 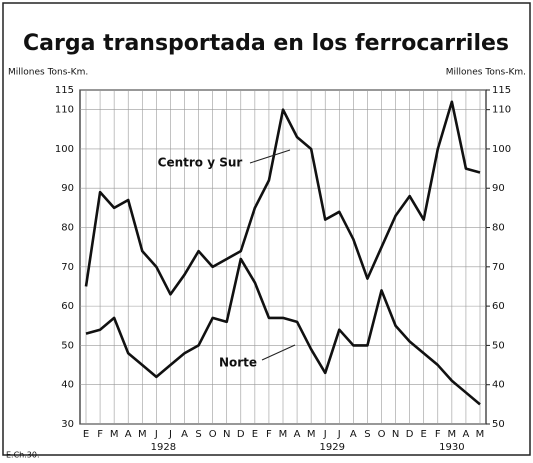 What do you see at coordinates (498, 228) in the screenshot?
I see `y2-tick-label: 80` at bounding box center [498, 228].